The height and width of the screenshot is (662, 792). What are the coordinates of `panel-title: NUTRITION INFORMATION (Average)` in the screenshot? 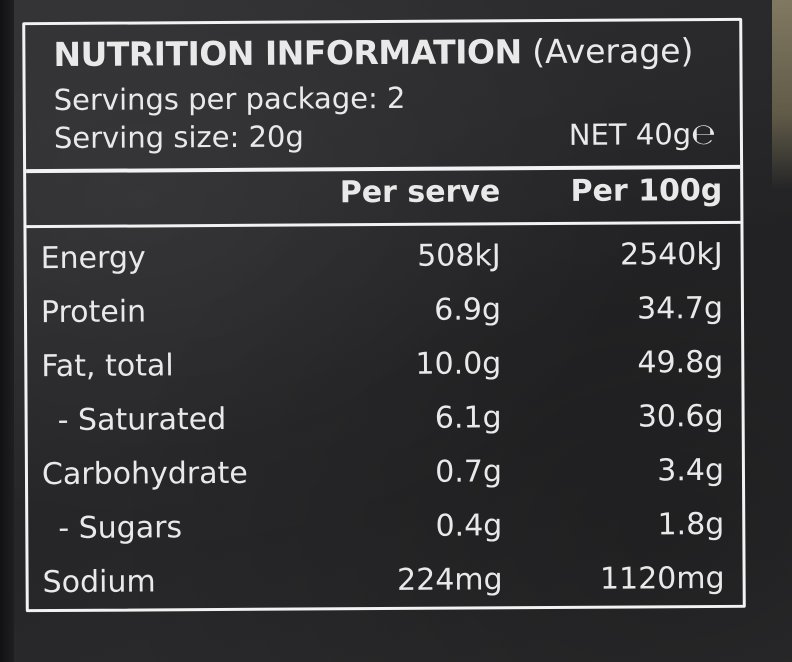 It's located at (373, 52).